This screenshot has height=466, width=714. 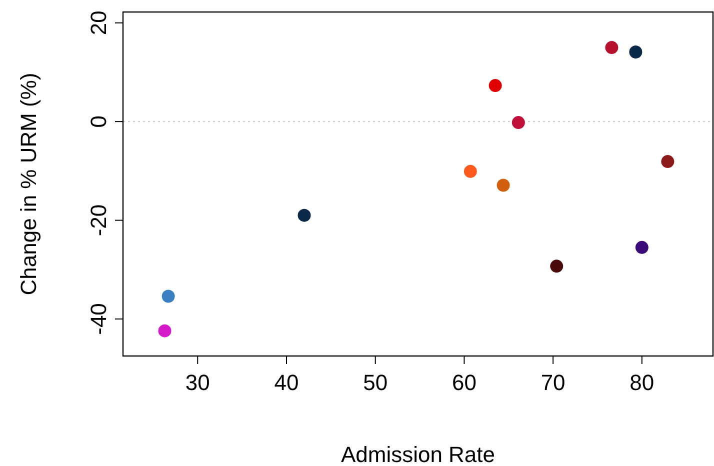 What do you see at coordinates (286, 382) in the screenshot?
I see `x-tick-label: 40` at bounding box center [286, 382].